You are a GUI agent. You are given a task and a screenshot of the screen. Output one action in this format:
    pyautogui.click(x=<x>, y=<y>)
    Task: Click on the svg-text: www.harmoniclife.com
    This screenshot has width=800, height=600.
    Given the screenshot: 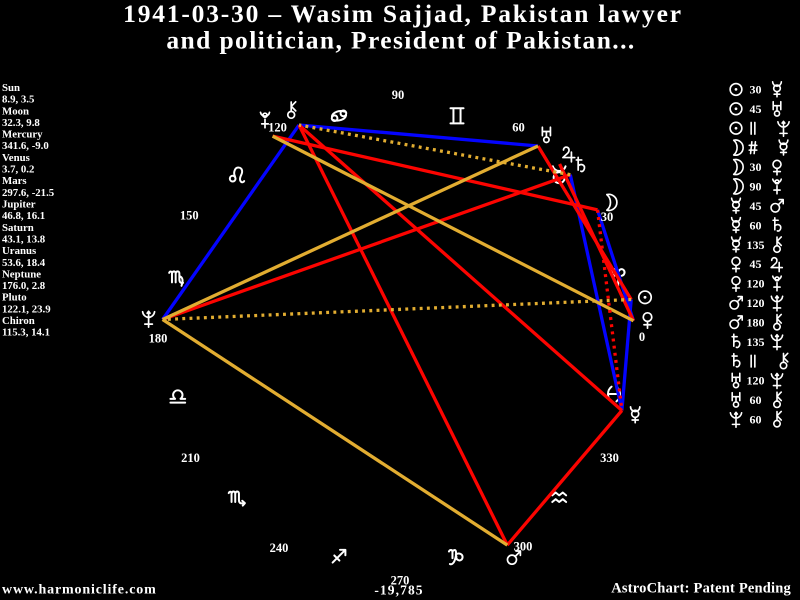 What is the action you would take?
    pyautogui.click(x=79, y=590)
    